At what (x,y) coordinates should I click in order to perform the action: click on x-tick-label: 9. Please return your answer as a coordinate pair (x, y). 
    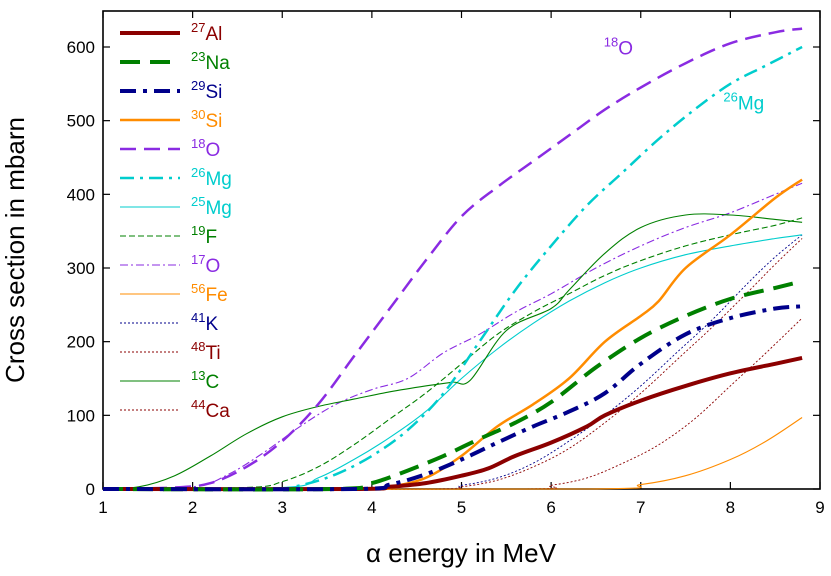
    Looking at the image, I should click on (819, 507).